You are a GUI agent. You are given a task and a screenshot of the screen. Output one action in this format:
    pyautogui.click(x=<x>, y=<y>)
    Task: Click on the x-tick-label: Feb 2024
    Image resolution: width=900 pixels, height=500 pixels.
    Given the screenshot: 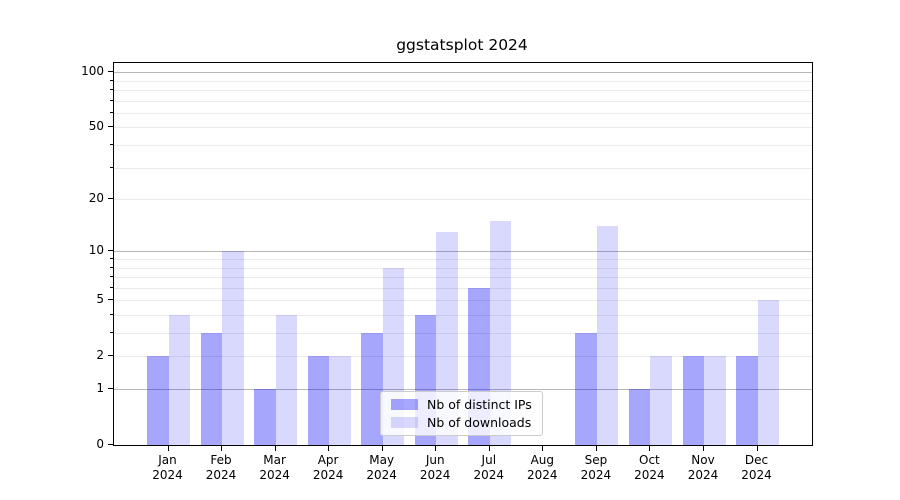 What is the action you would take?
    pyautogui.click(x=221, y=467)
    